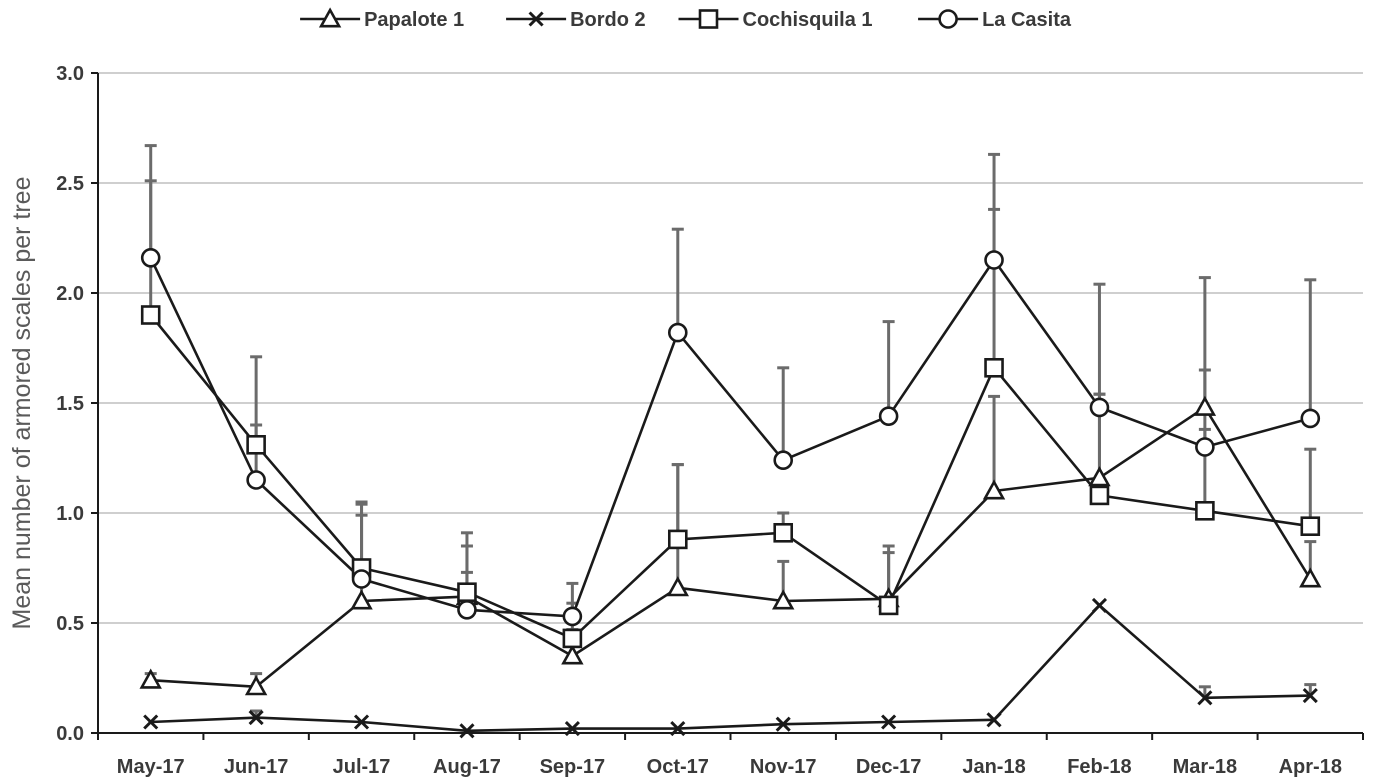 This screenshot has width=1393, height=782. I want to click on x-tick-label: Oct-17, so click(678, 767).